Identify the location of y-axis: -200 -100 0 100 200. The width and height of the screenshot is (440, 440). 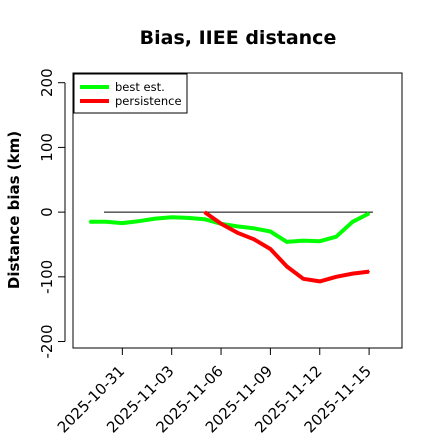
(52, 213).